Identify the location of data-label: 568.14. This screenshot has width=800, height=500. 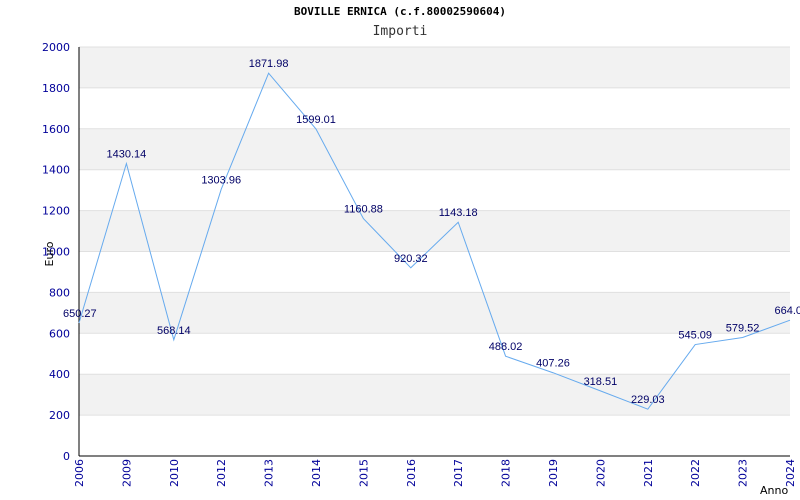
(174, 331).